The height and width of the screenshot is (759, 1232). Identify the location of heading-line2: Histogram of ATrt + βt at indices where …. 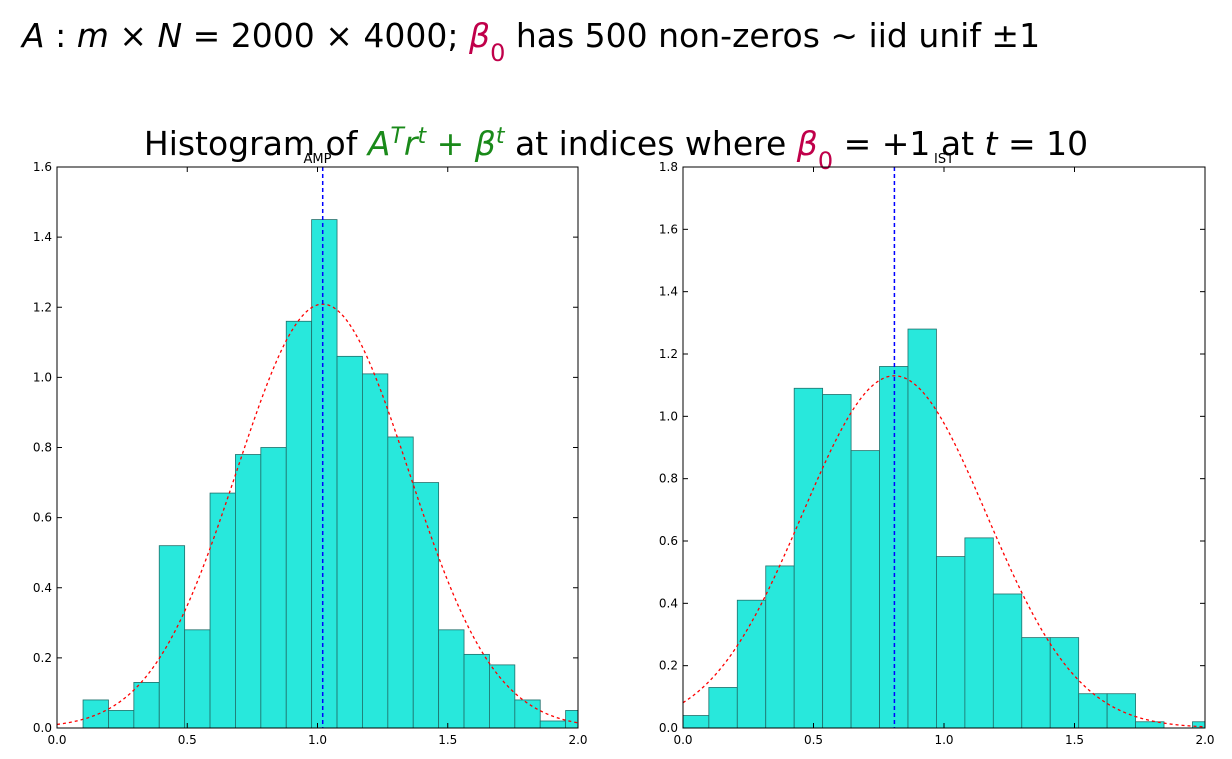
(616, 150).